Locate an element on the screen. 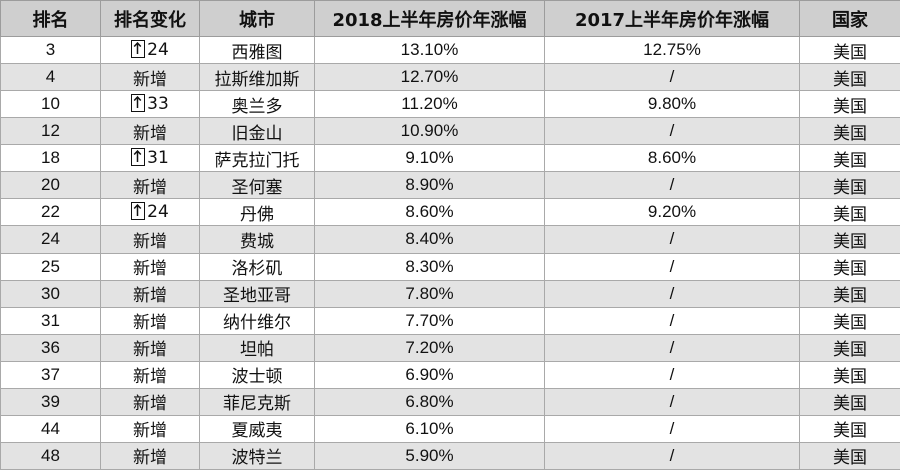 Image resolution: width=900 pixels, height=470 pixels. rank-cell: 3 is located at coordinates (50, 50).